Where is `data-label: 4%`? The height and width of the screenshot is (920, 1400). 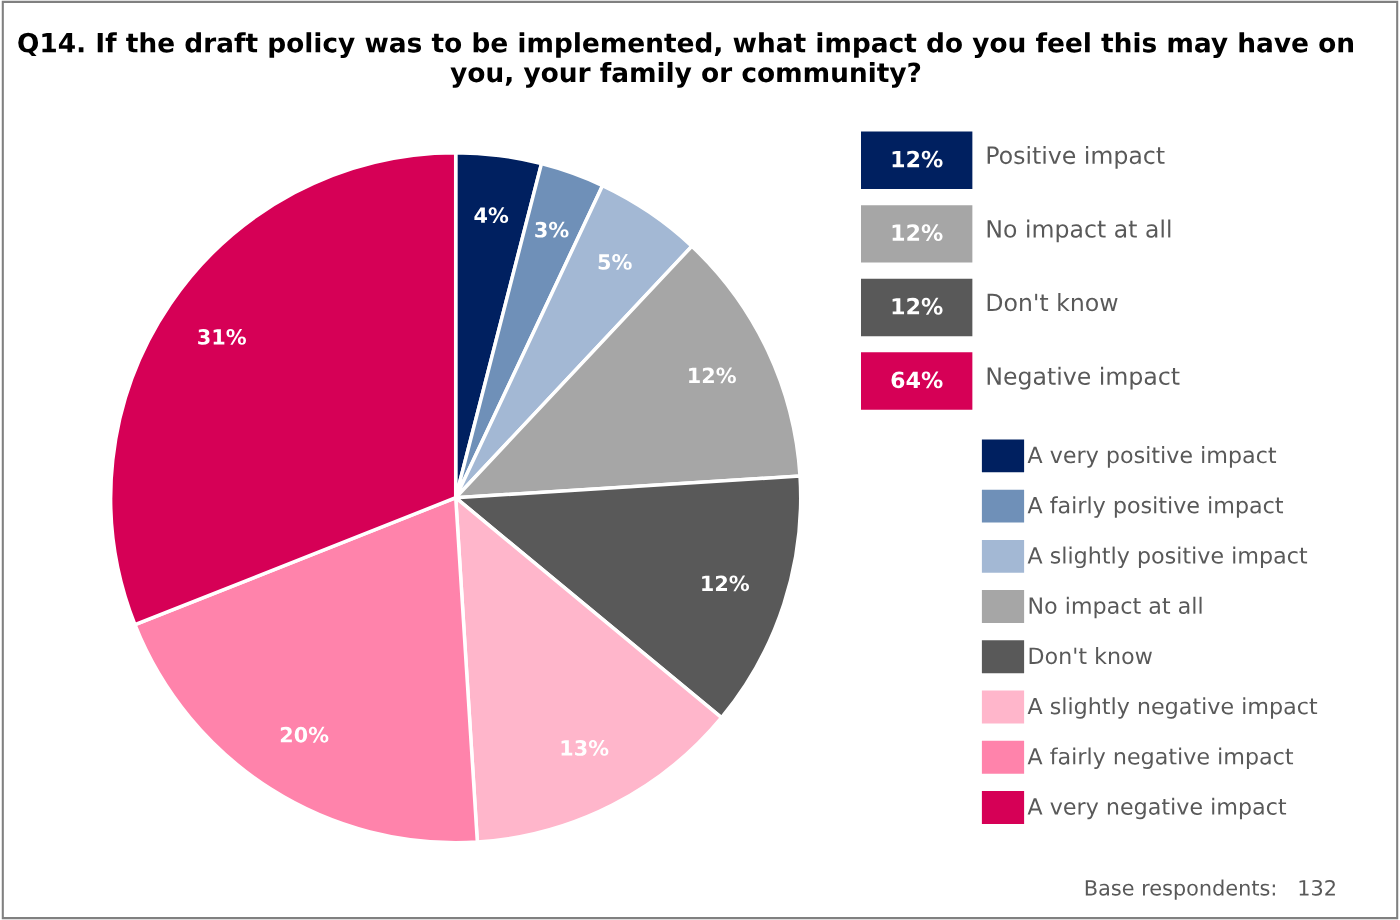
data-label: 4% is located at coordinates (491, 215).